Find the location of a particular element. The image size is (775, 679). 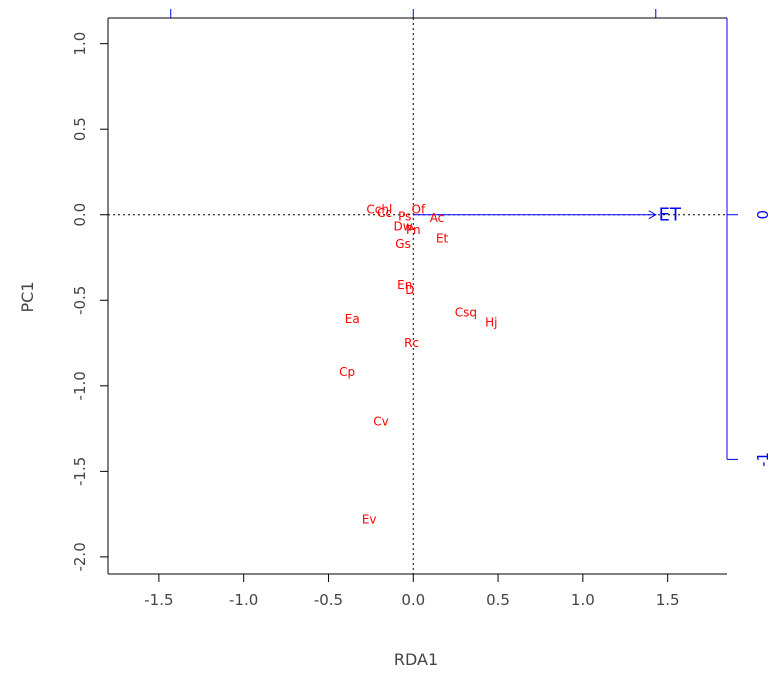

y-tick-label-4: -1.0 is located at coordinates (80, 385).